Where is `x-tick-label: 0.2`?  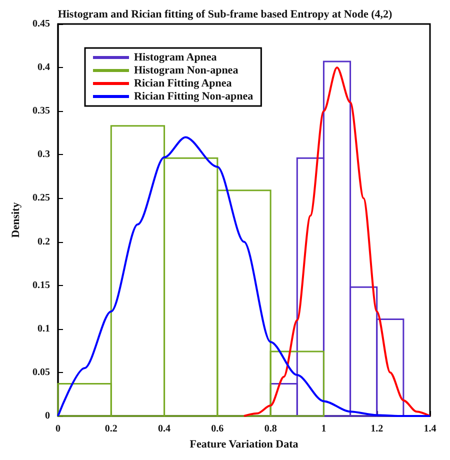
x-tick-label: 0.2 is located at coordinates (111, 429).